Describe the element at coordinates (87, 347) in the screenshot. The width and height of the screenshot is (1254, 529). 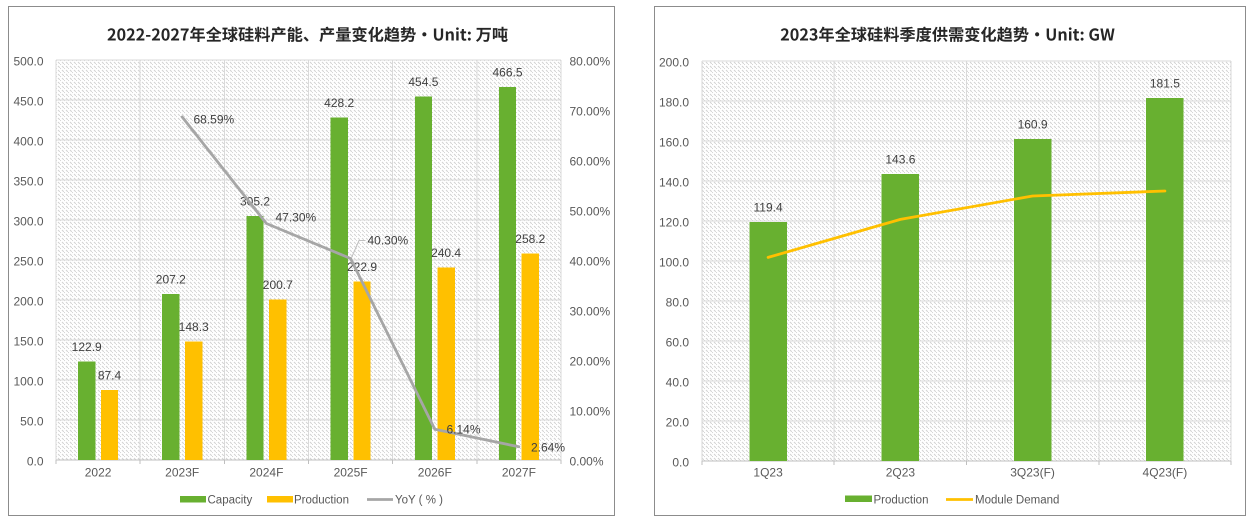
I see `svg-text: 122.9` at that location.